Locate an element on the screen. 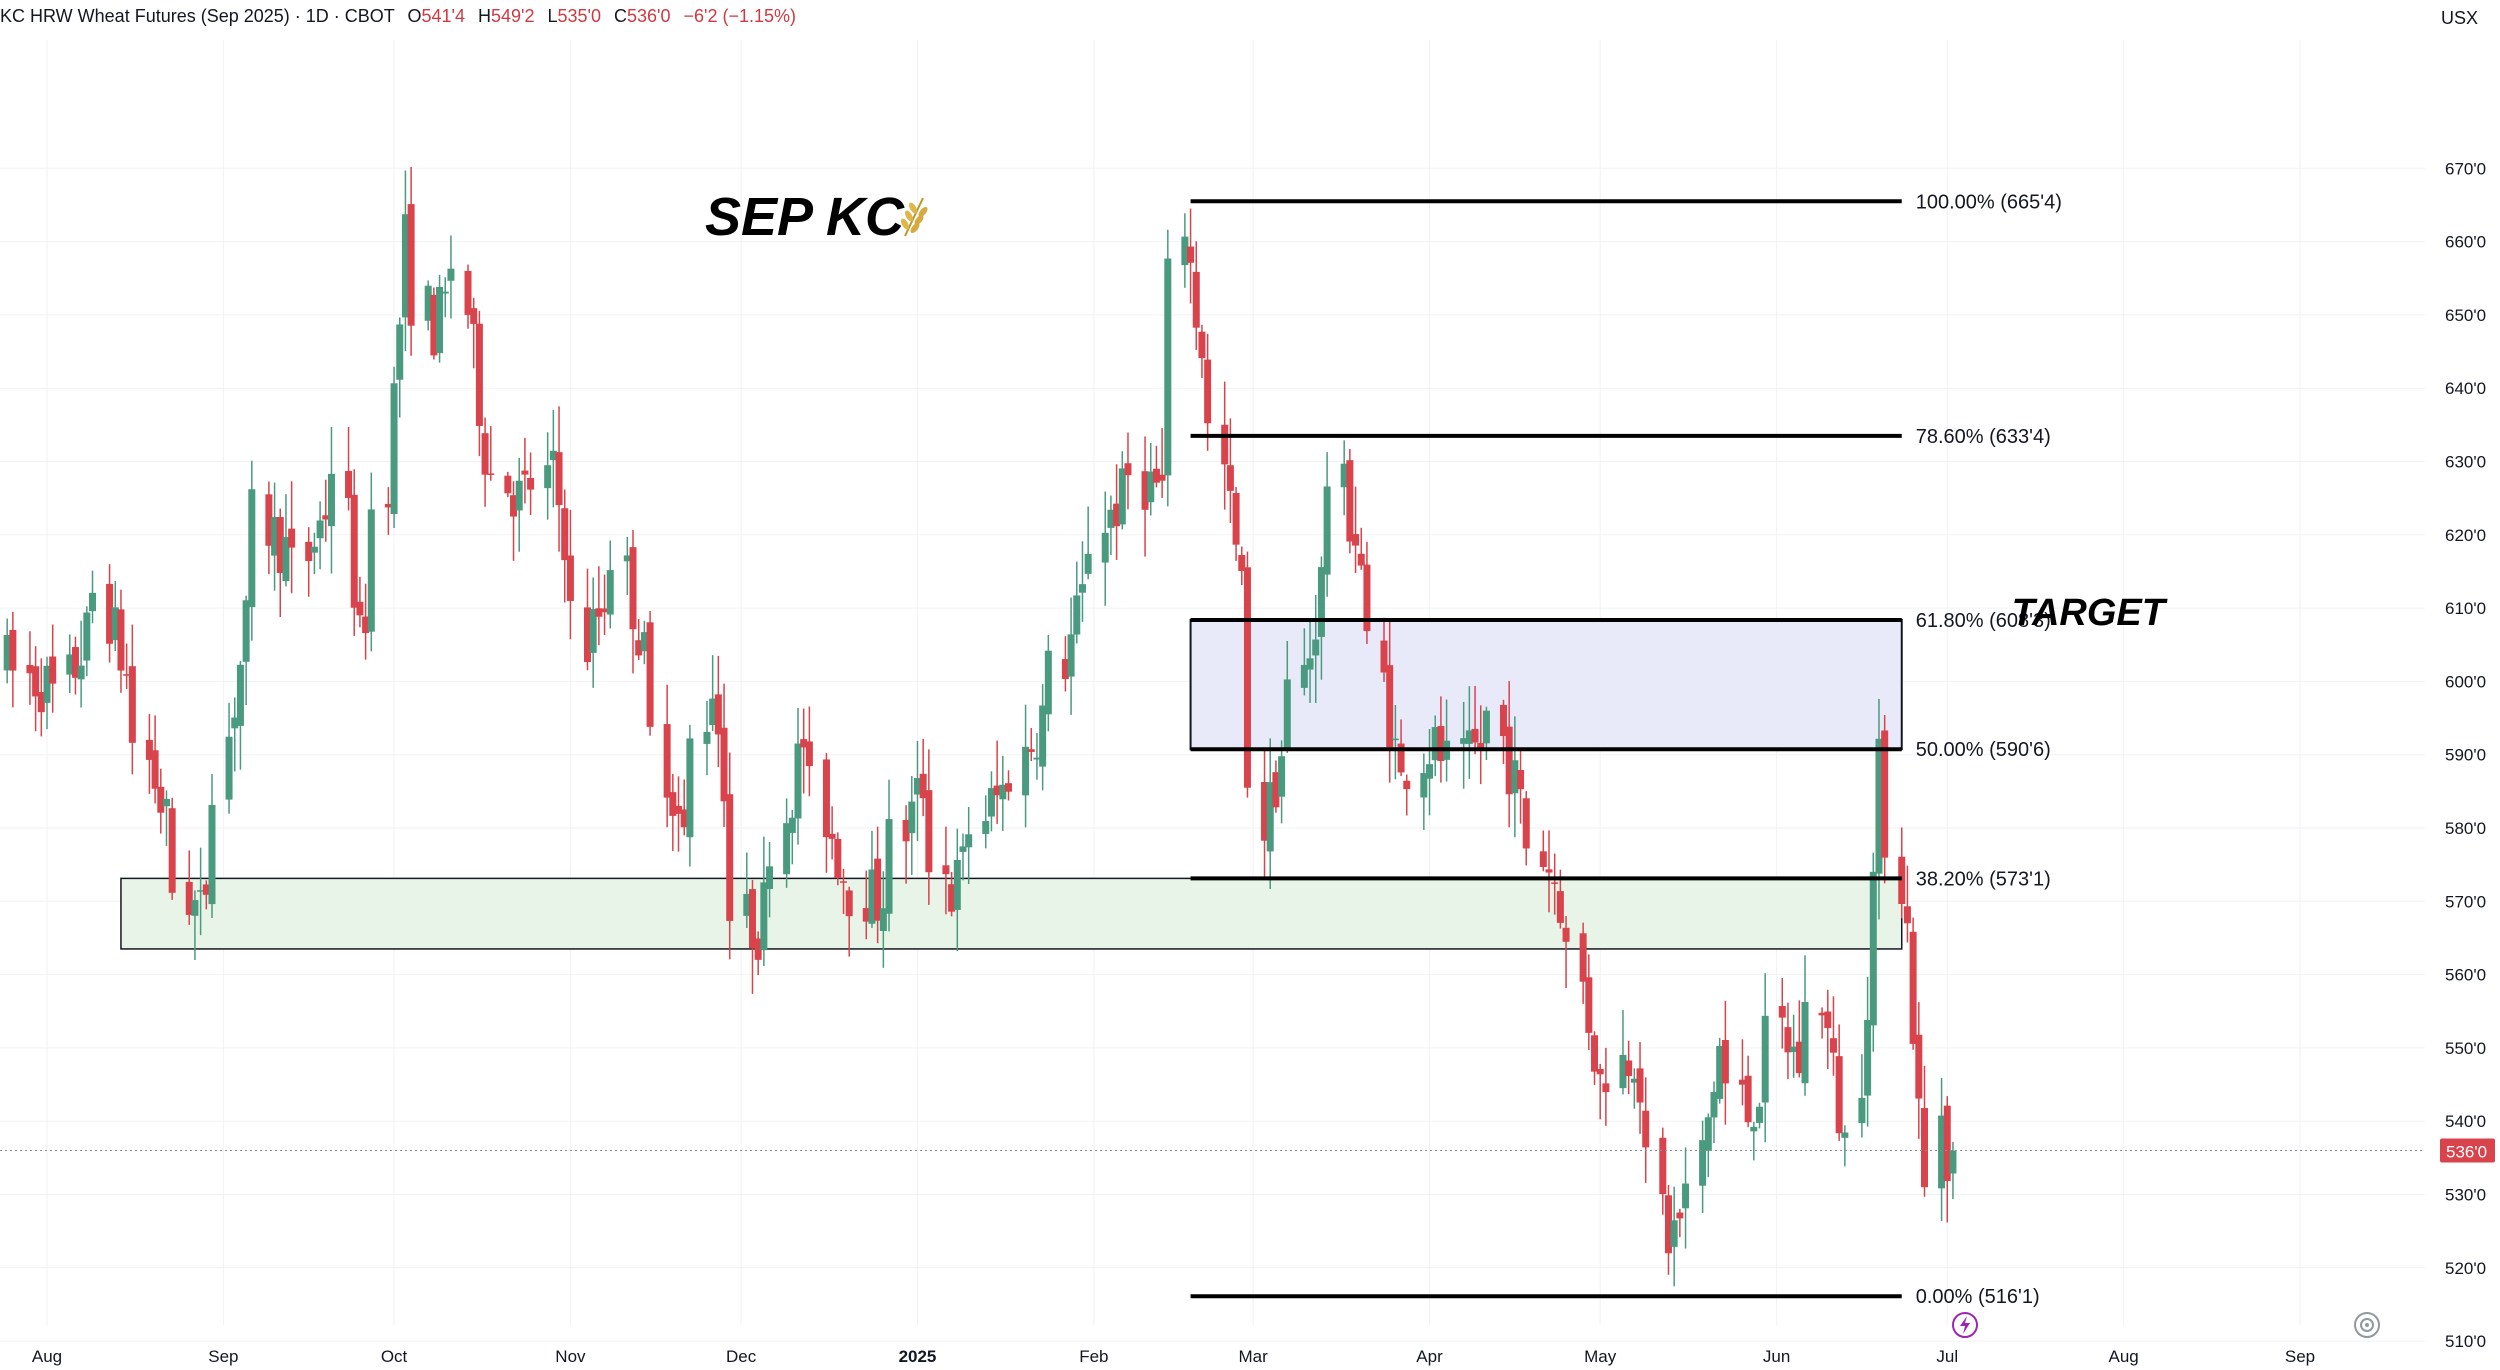 The height and width of the screenshot is (1370, 2500). y-tick-label: 600'0 is located at coordinates (2465, 681).